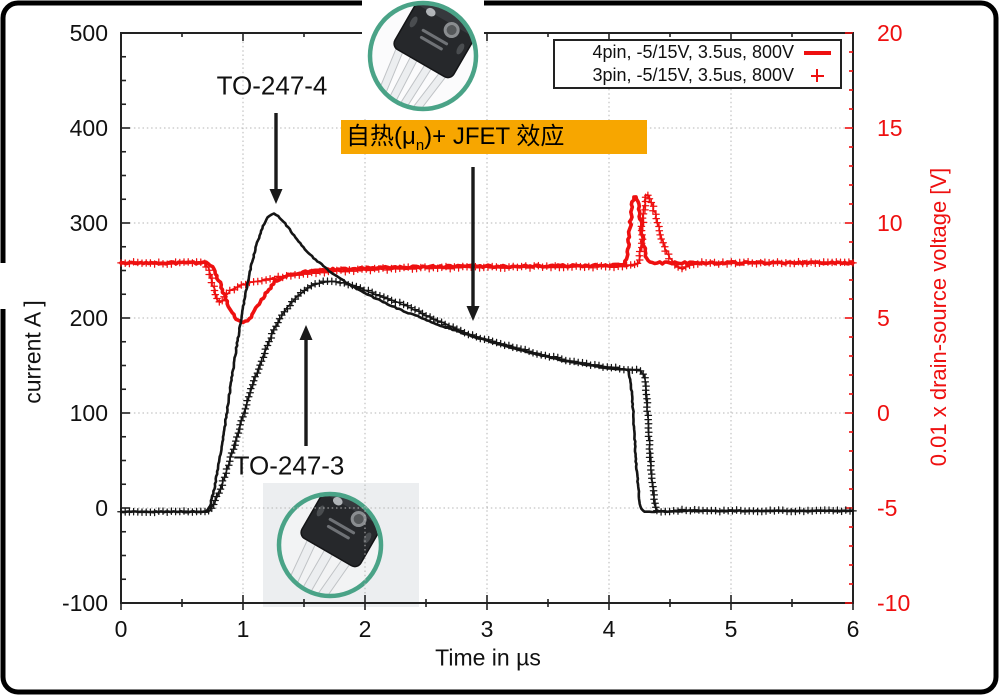  Describe the element at coordinates (890, 223) in the screenshot. I see `tick-label: 10` at that location.